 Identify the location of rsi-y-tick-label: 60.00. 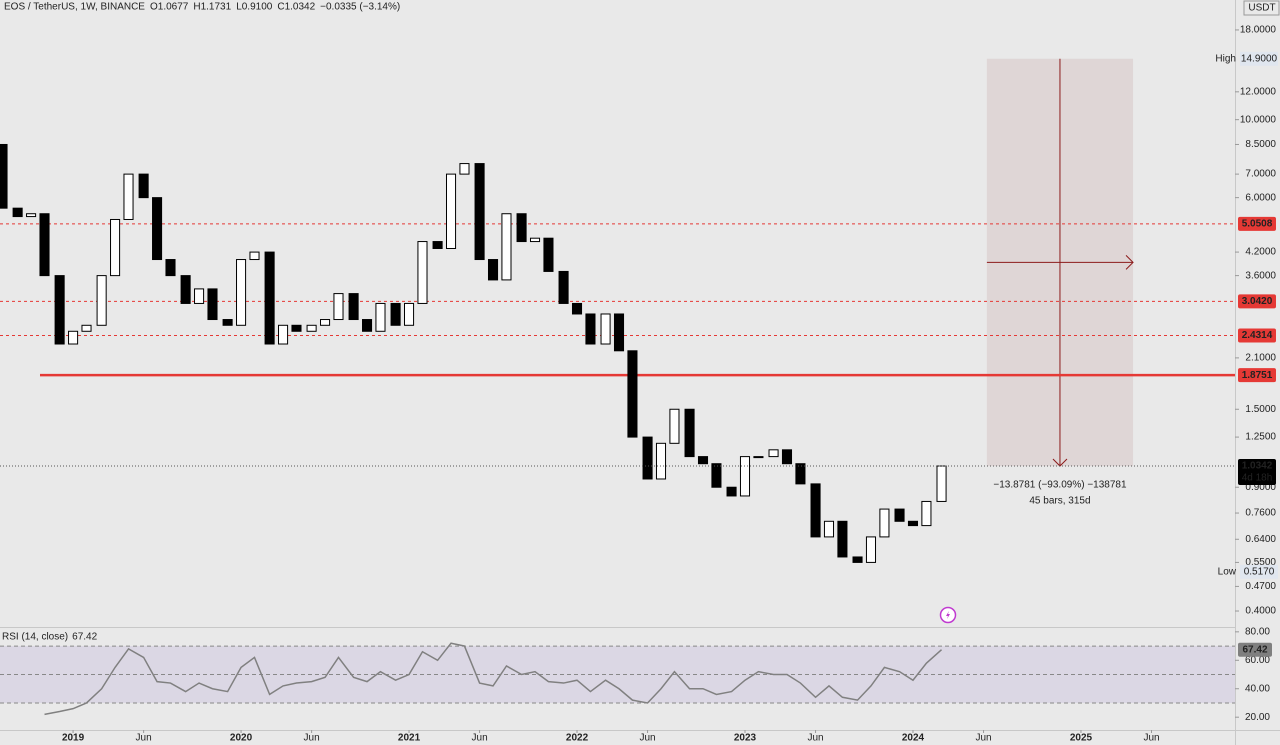
(1257, 660).